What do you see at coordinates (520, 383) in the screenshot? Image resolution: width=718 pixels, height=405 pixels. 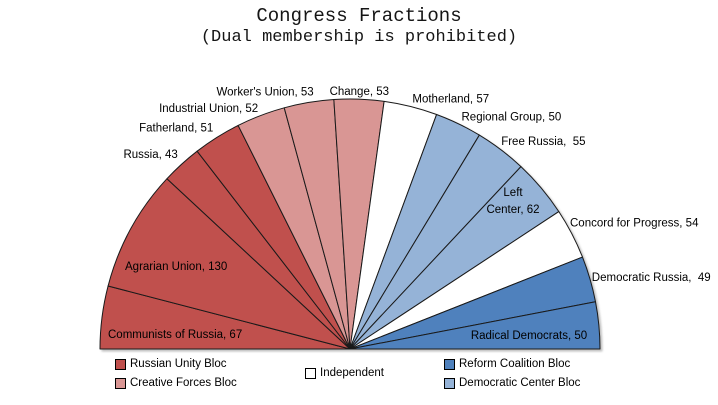 I see `legend-label-democratic-center-bloc: Democratic Center Bloc` at bounding box center [520, 383].